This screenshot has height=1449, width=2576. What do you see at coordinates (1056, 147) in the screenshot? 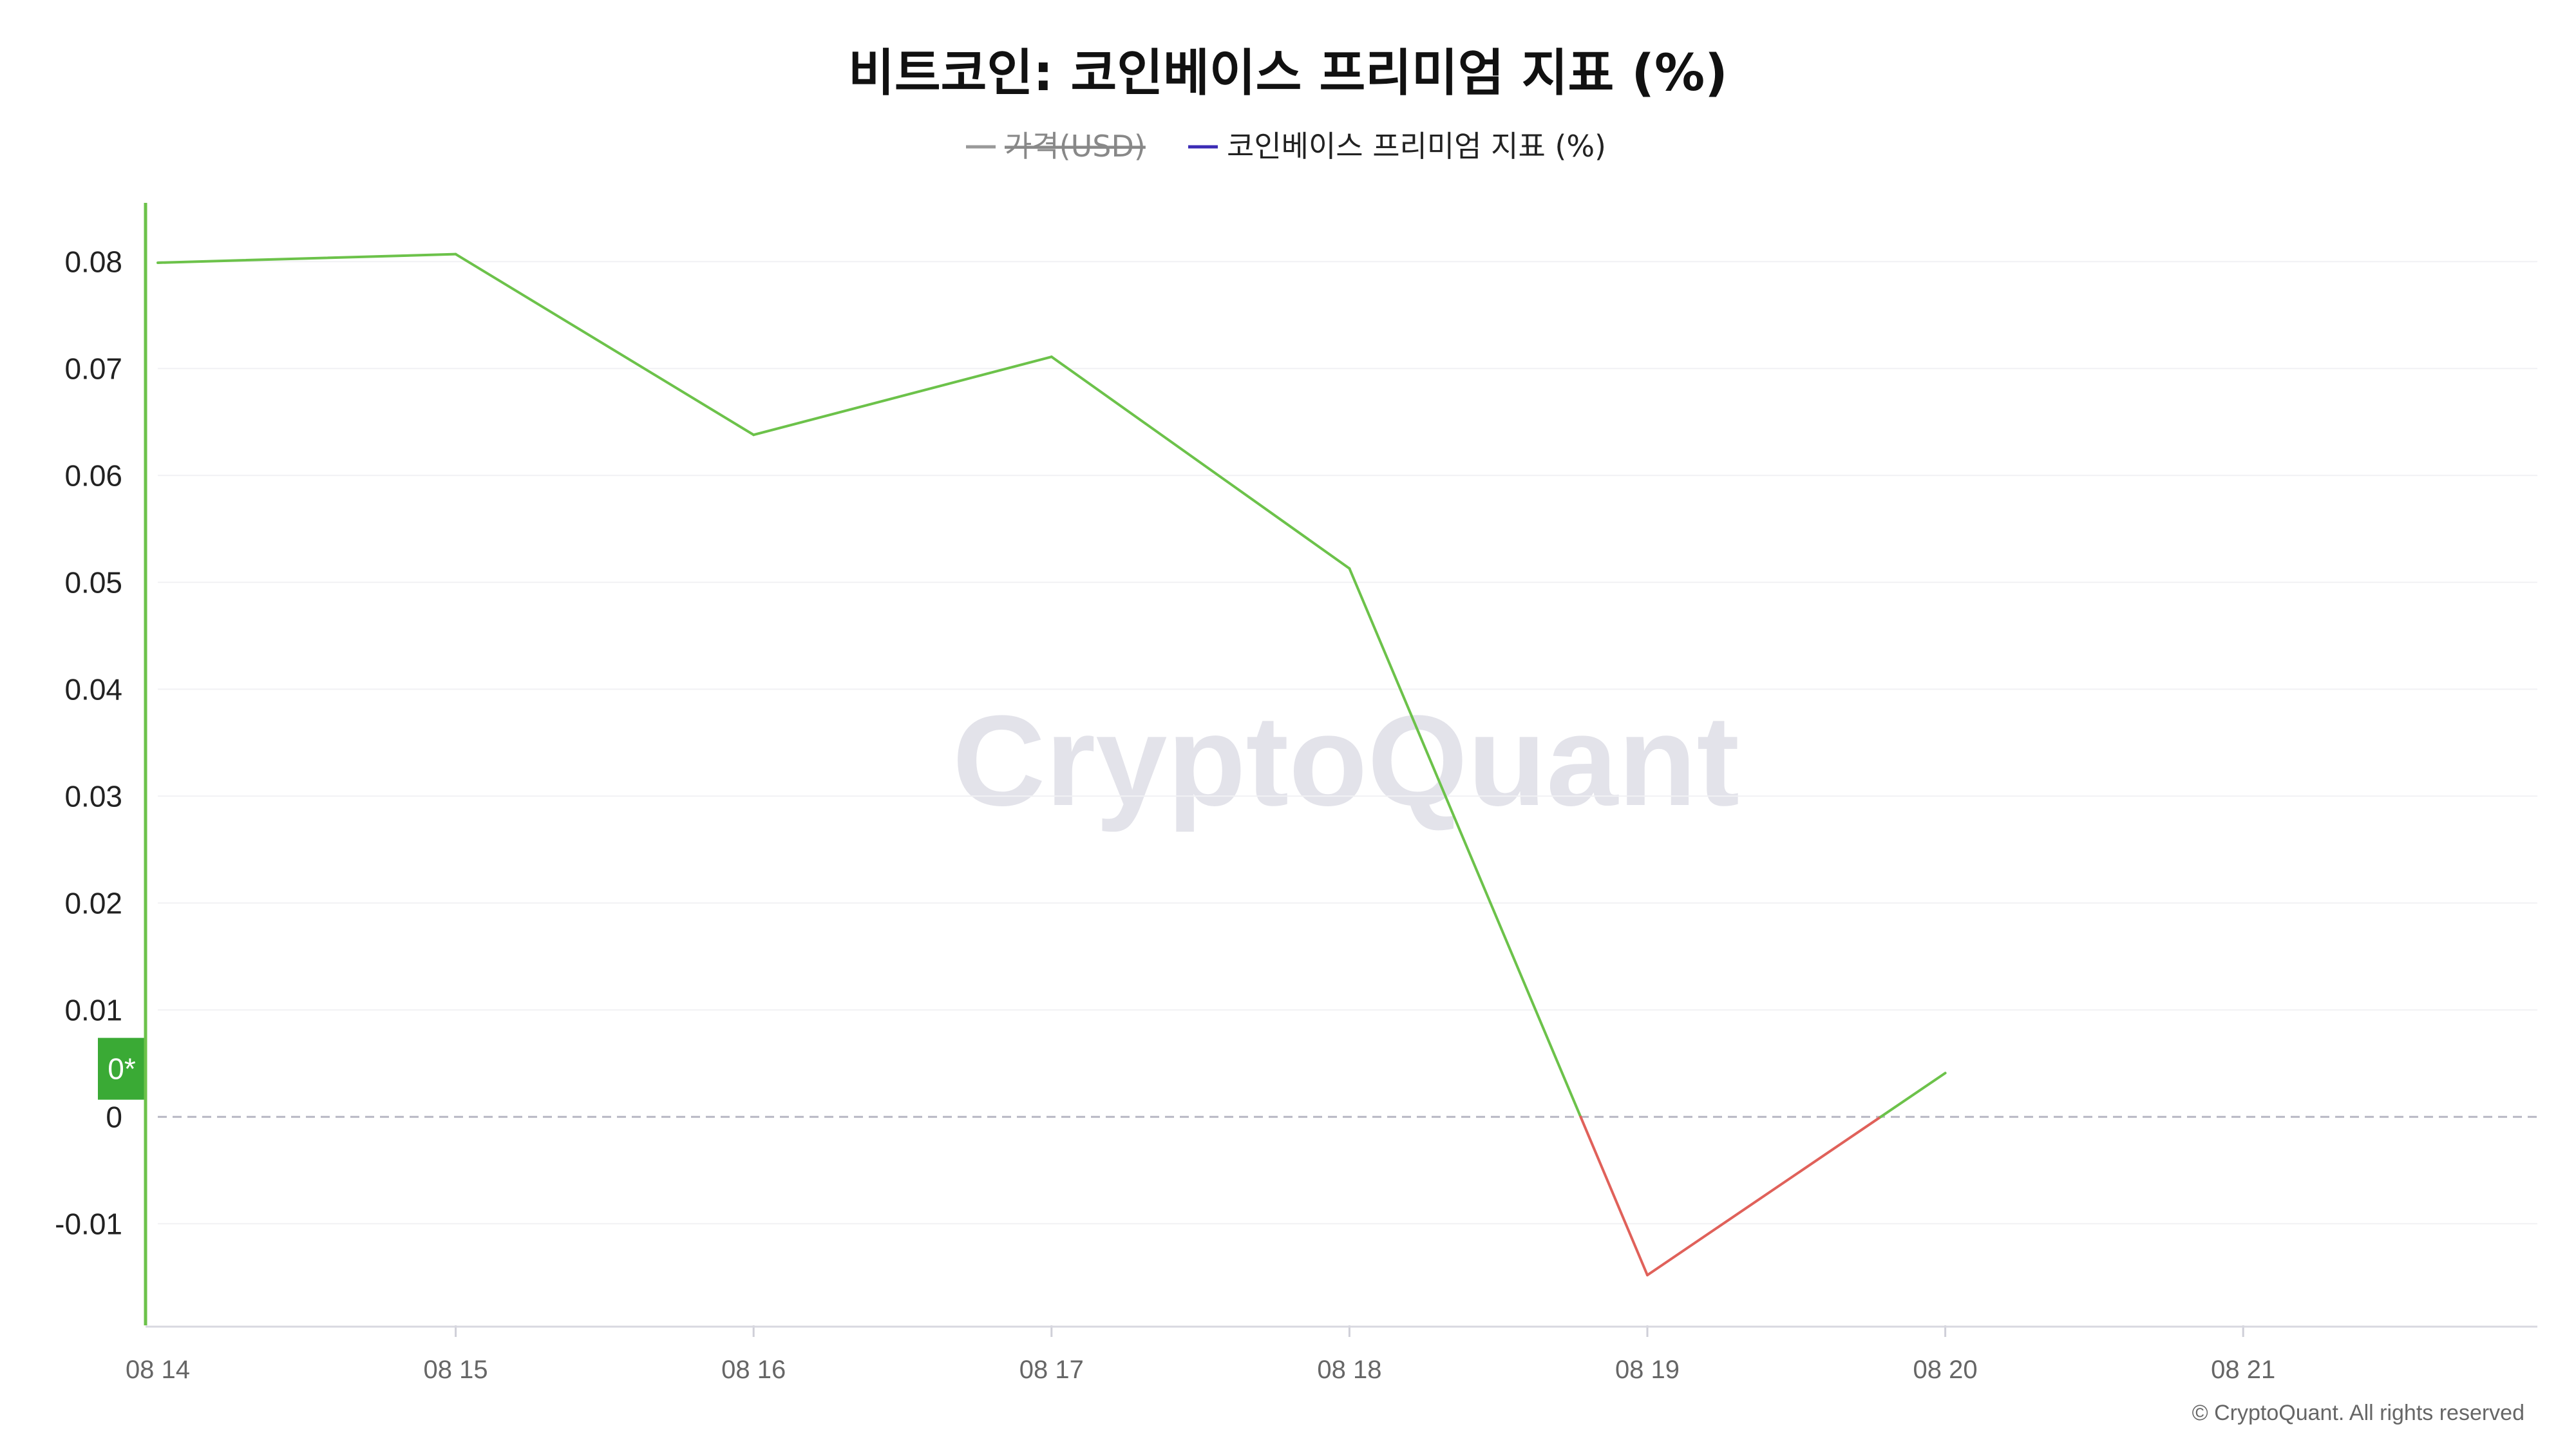
I see `legend-item-0: 가격(USD)` at bounding box center [1056, 147].